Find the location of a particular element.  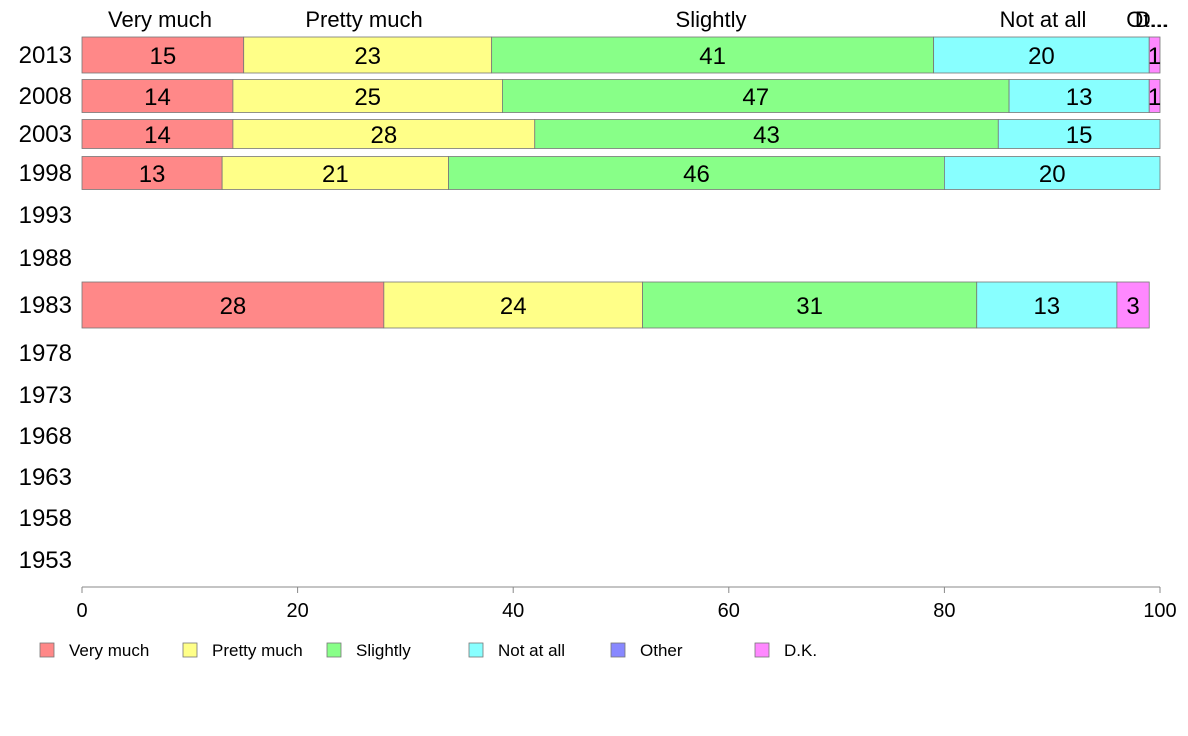

top-category-label-3: Slightly is located at coordinates (711, 19).